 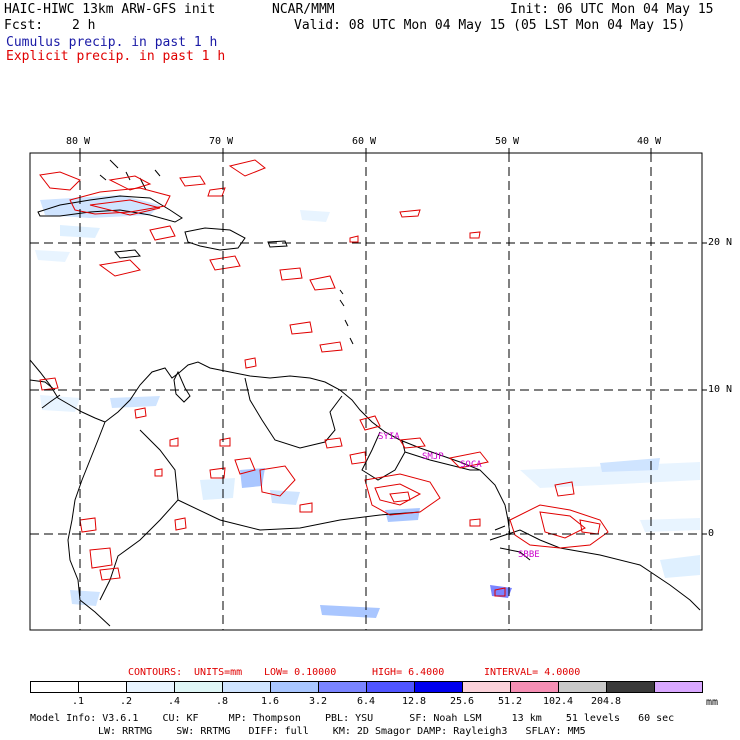 I want to click on legend-label: 51.2, so click(x=510, y=701).